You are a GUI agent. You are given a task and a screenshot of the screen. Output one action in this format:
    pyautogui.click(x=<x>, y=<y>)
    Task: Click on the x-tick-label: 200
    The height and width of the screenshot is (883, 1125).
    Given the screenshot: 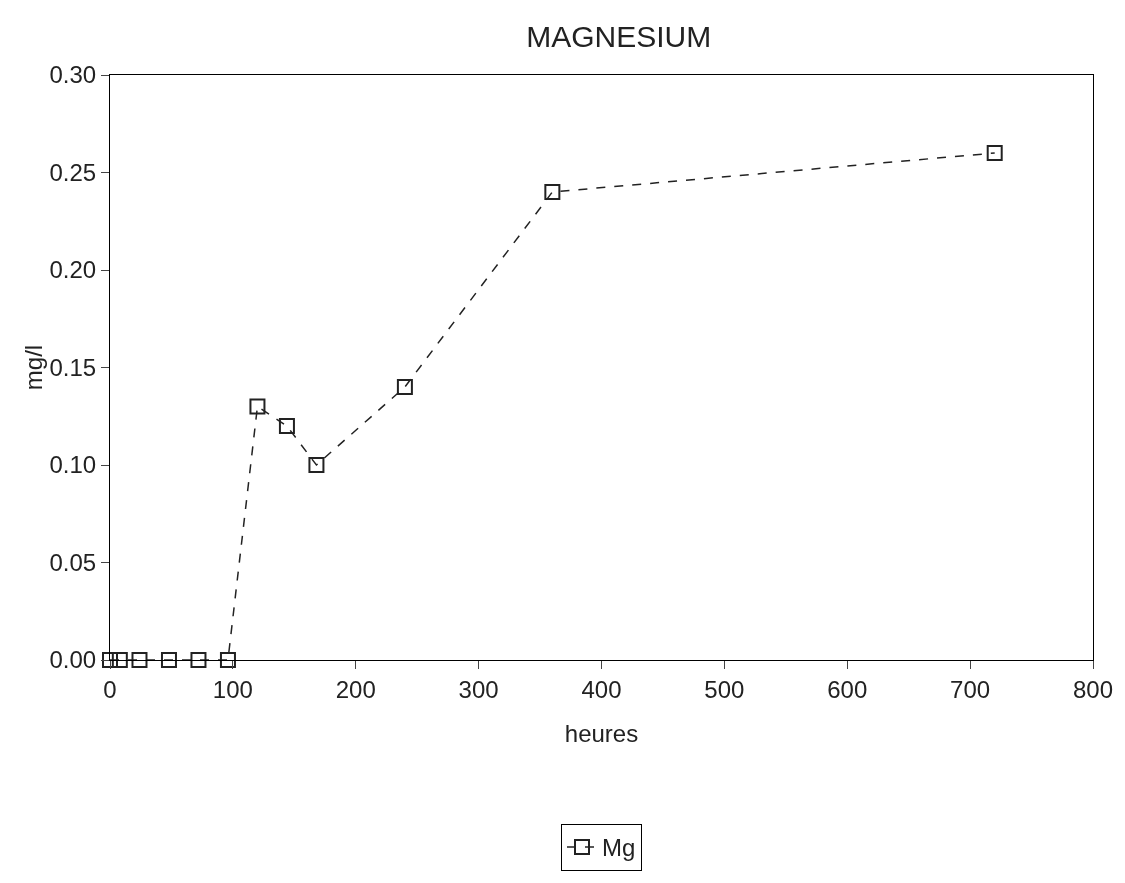 What is the action you would take?
    pyautogui.click(x=355, y=689)
    